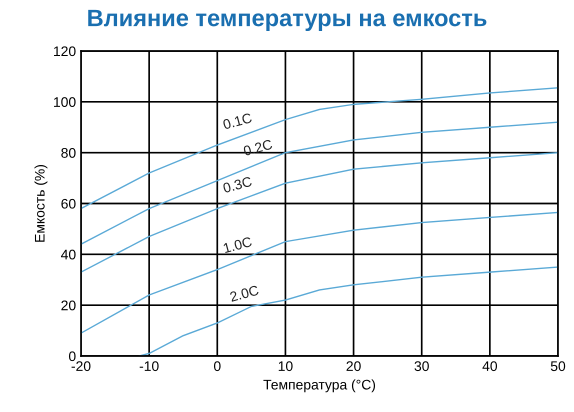 The image size is (574, 412). I want to click on chart-title: Влияние температуры на емкость, so click(287, 21).